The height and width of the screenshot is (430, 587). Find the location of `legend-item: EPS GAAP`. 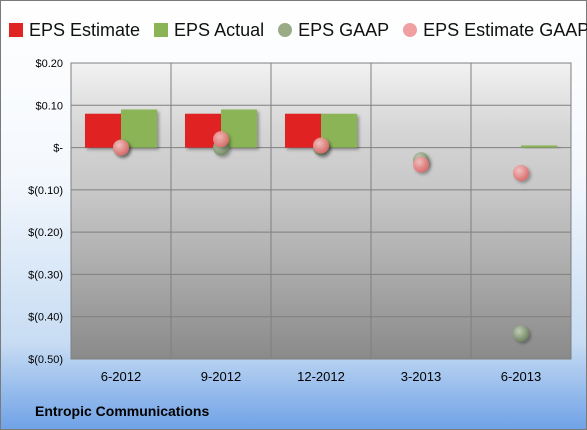

legend-item: EPS GAAP is located at coordinates (333, 30).